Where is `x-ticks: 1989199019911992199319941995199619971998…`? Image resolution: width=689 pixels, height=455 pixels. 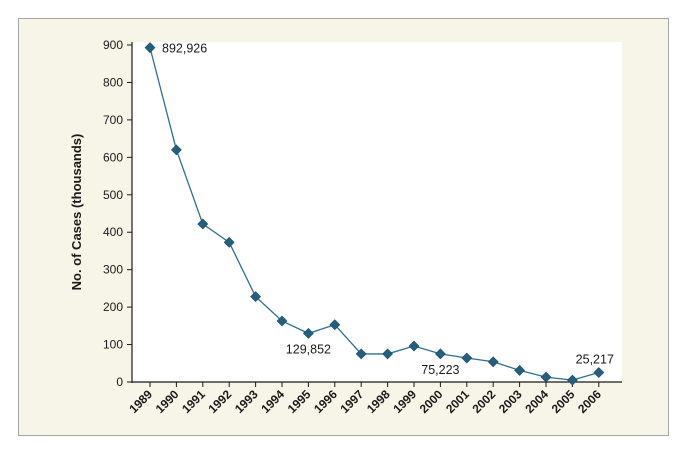
x-ticks: 1989199019911992199319941995199619971998… is located at coordinates (365, 399).